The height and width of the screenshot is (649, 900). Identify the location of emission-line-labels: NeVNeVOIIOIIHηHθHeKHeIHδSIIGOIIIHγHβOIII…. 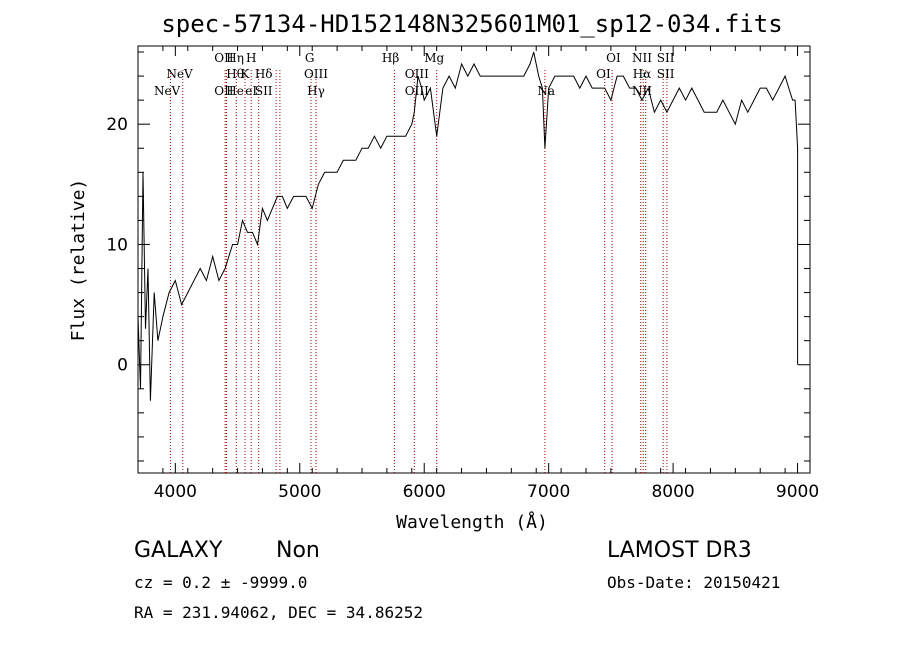
(414, 74).